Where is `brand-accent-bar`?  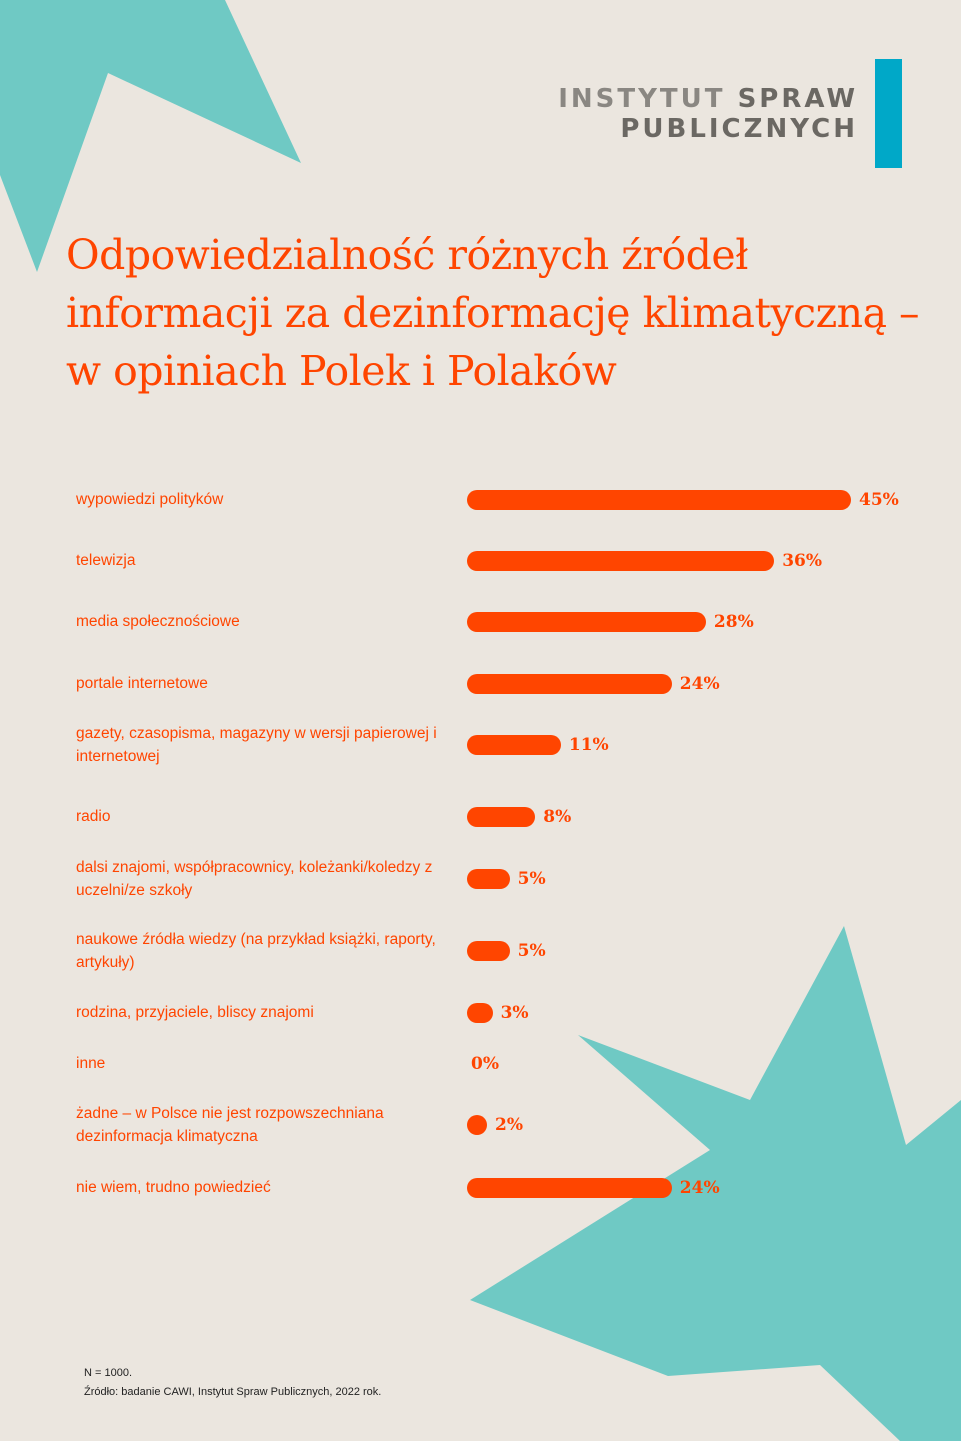 brand-accent-bar is located at coordinates (888, 113).